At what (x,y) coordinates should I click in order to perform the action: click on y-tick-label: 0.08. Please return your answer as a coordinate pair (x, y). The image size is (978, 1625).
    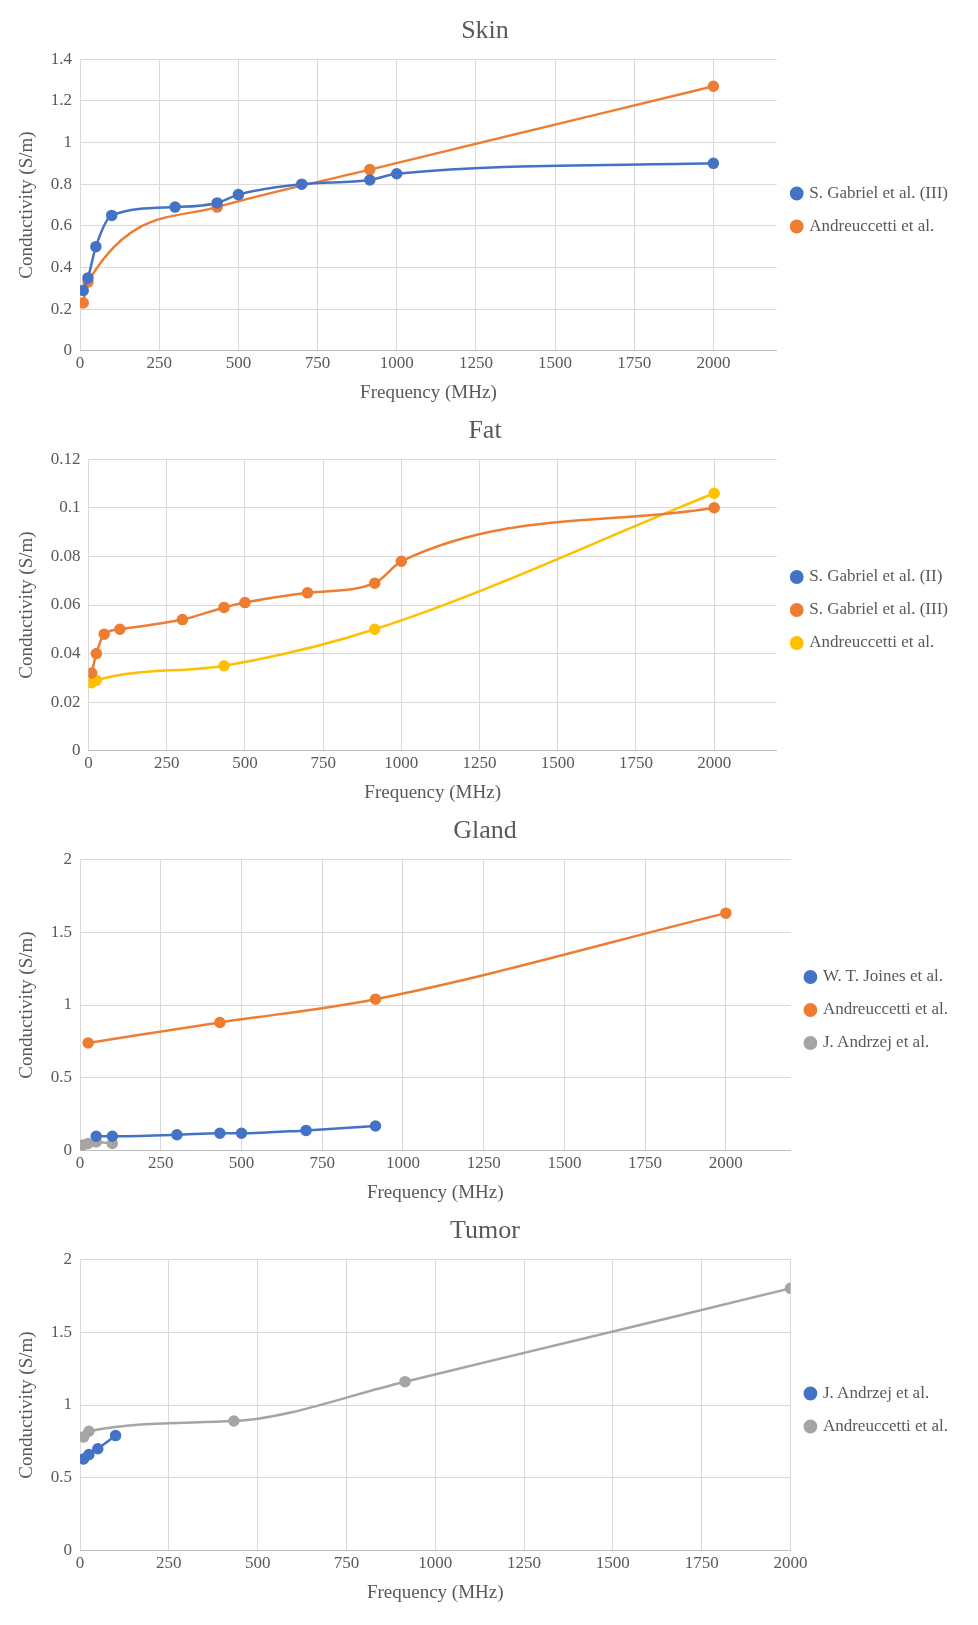
    Looking at the image, I should click on (65, 555).